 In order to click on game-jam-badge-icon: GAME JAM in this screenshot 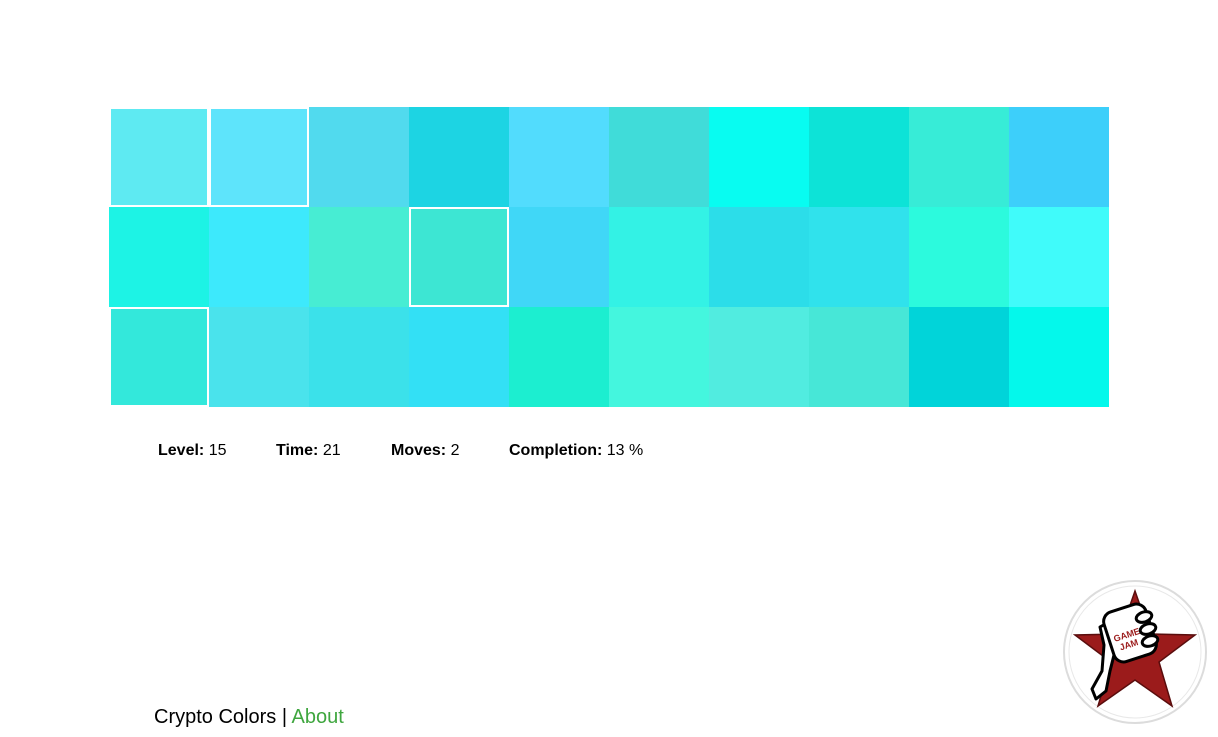, I will do `click(1135, 652)`.